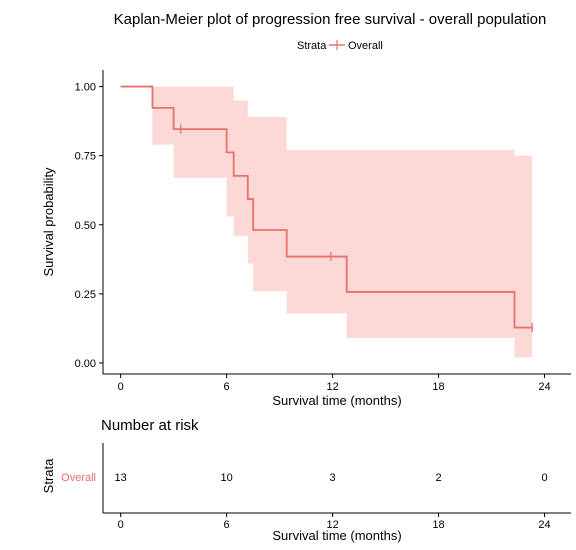 This screenshot has width=576, height=550. I want to click on risk-table-y-label: Strata, so click(48, 475).